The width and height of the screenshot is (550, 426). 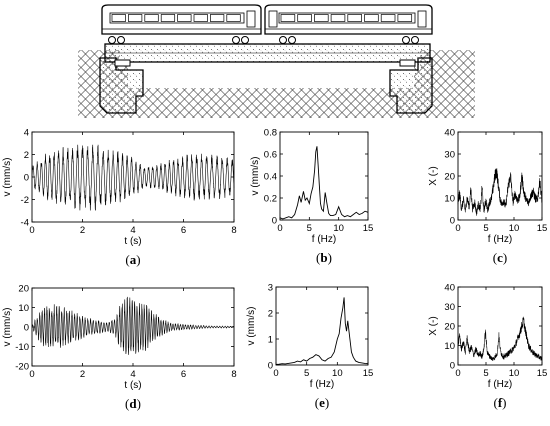 I want to click on x-axis-label-d: t (s), so click(x=132, y=385).